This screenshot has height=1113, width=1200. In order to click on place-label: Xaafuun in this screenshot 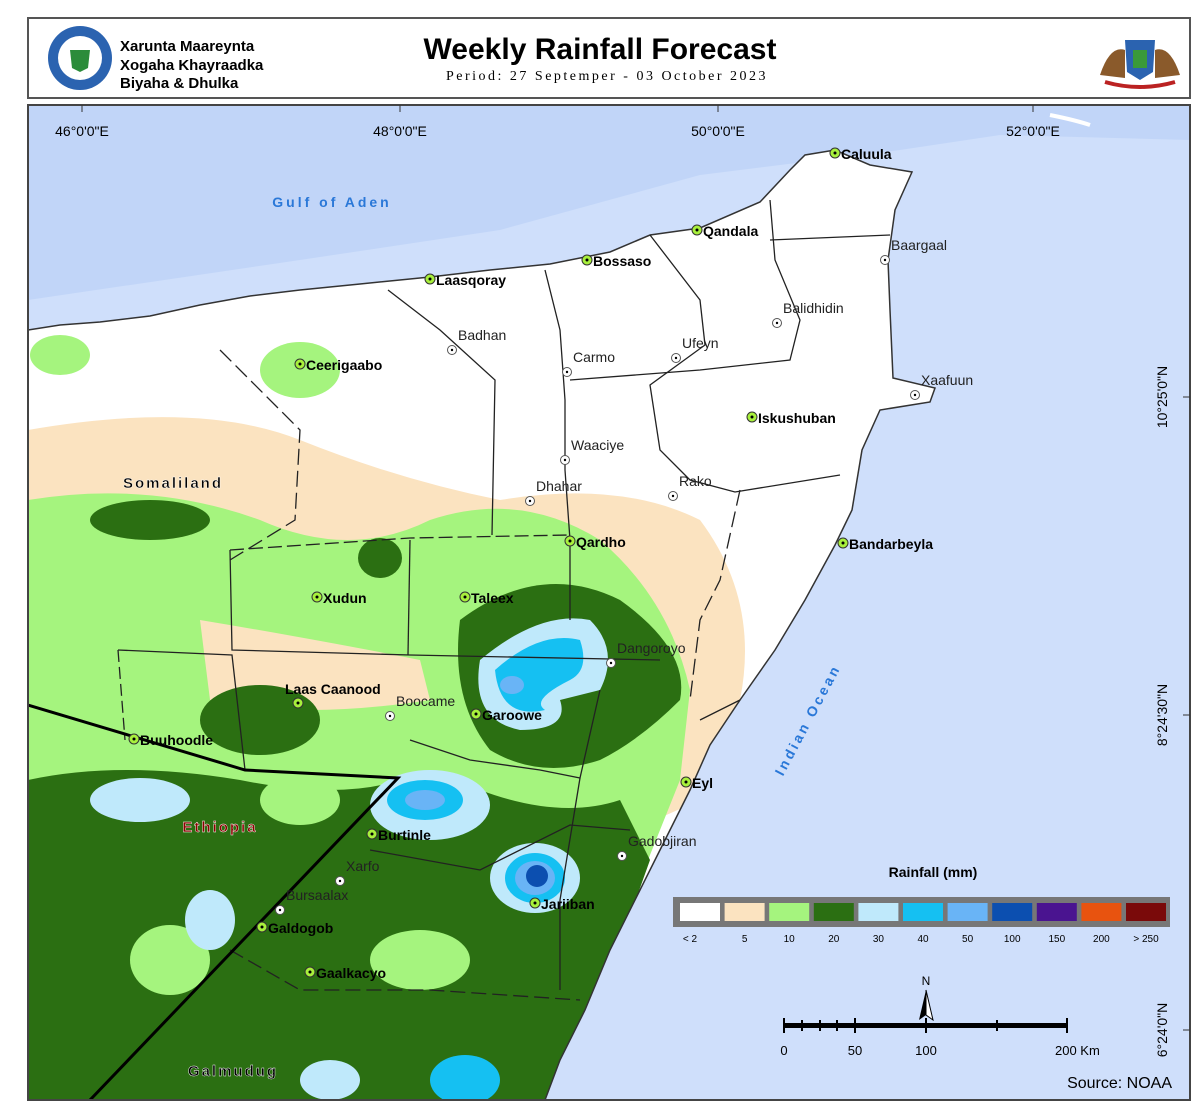, I will do `click(947, 380)`.